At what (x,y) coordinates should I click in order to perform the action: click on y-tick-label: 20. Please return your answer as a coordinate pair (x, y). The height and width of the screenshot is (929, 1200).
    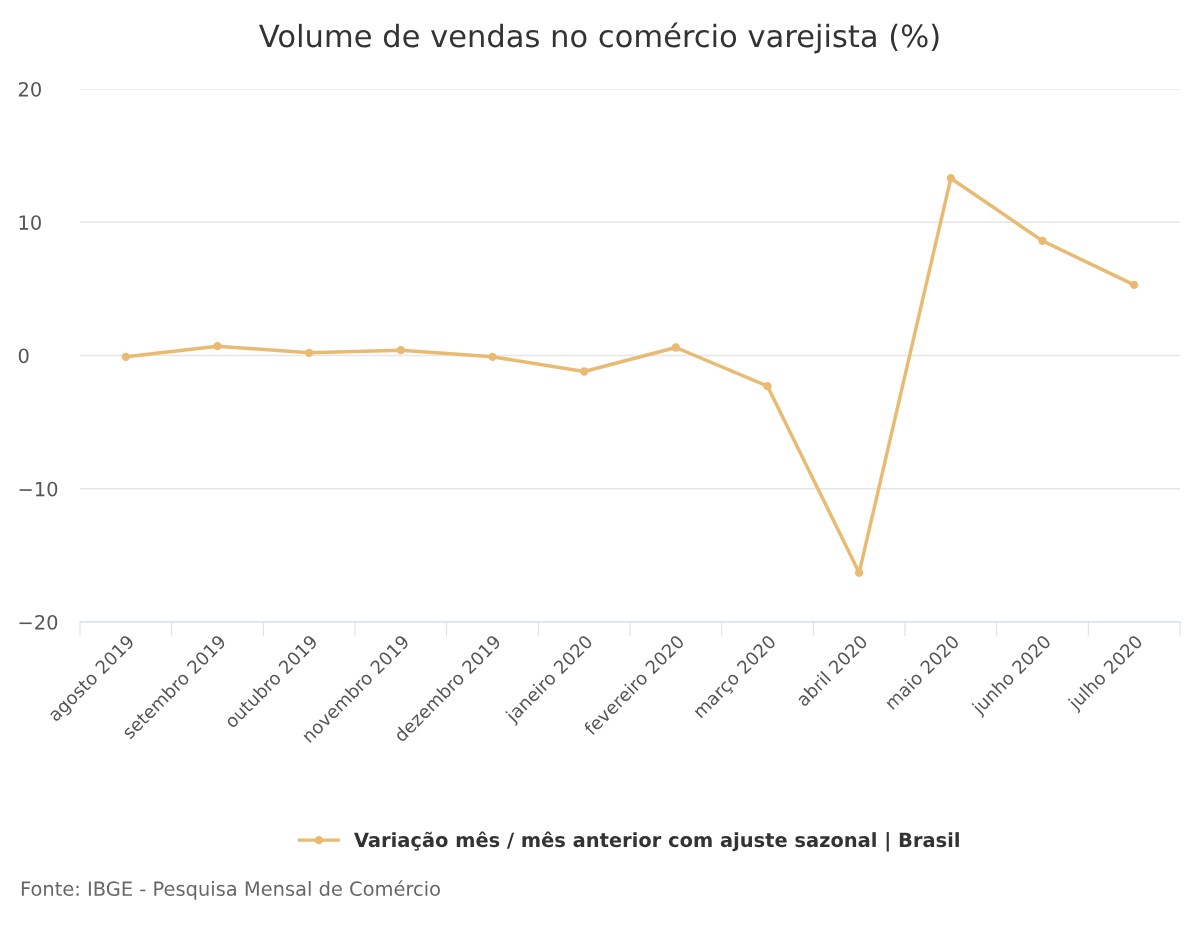
    Looking at the image, I should click on (29, 89).